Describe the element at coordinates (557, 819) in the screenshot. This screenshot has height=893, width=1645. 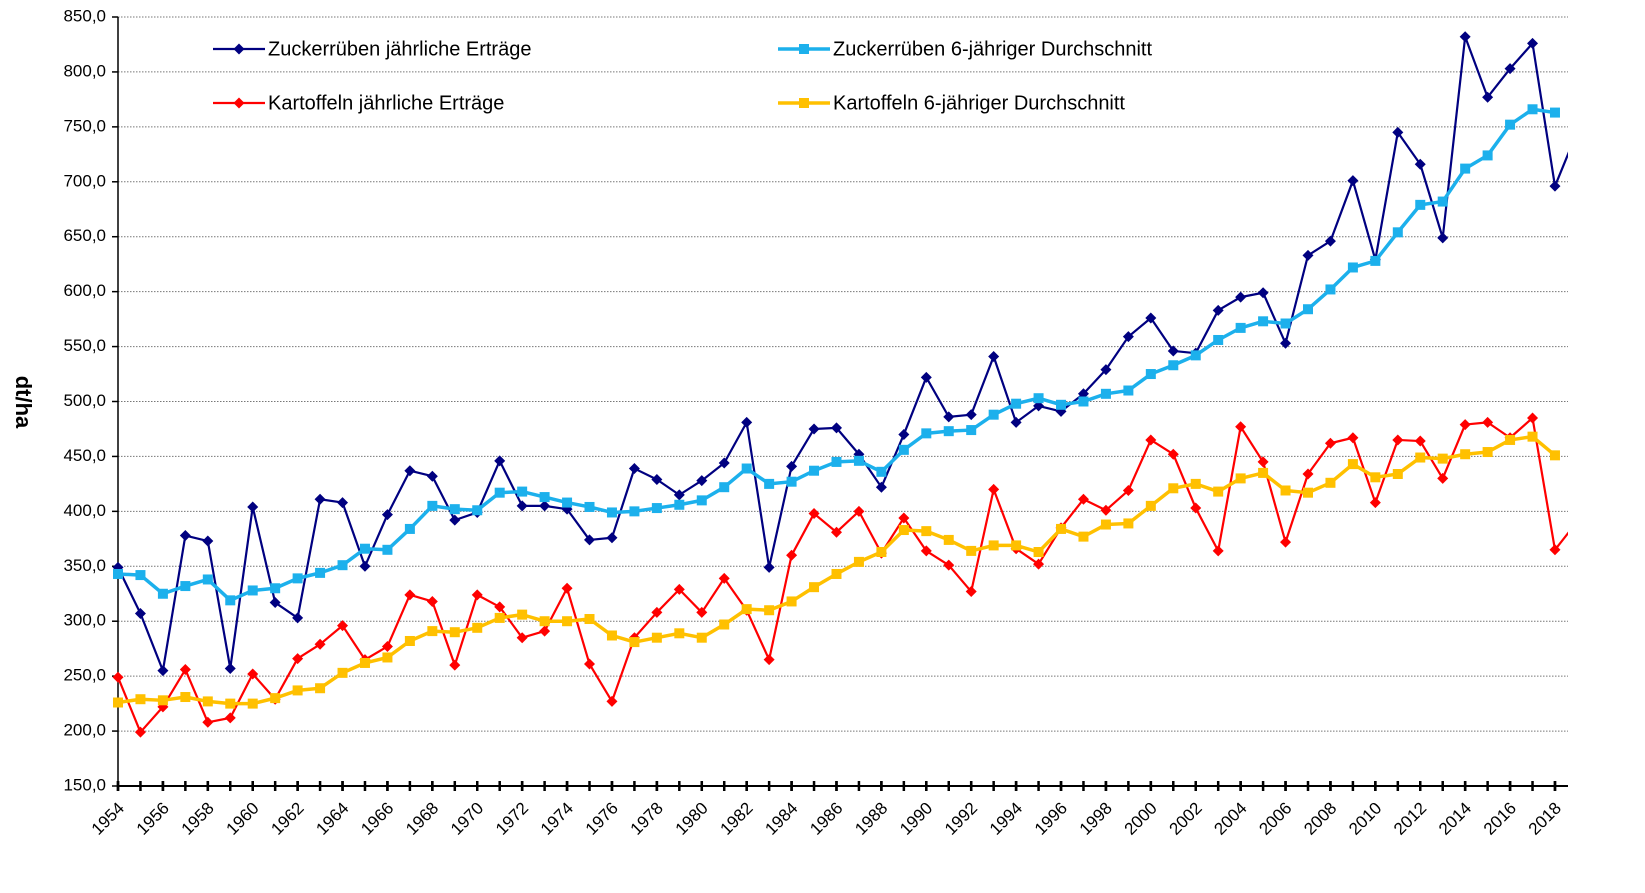
I see `x-tick-label: 1974` at that location.